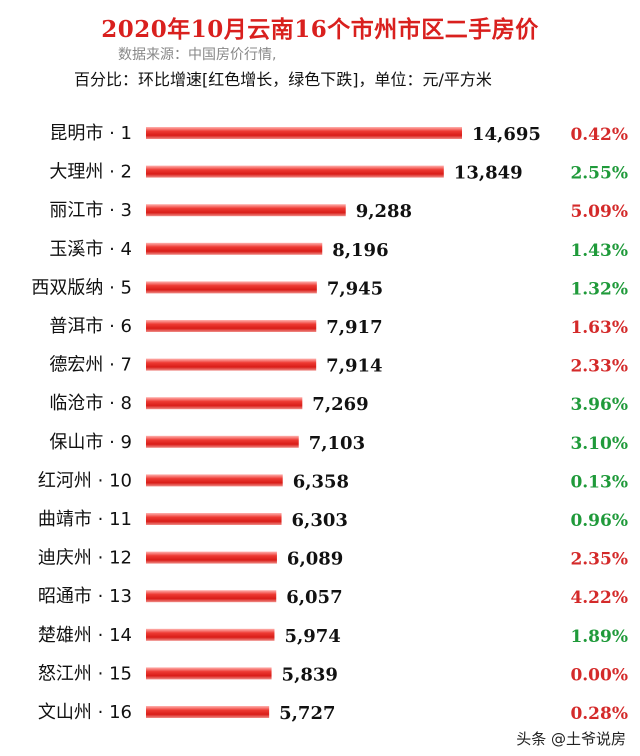  I want to click on data-source-note: 数据来源：中国房价行情,, so click(197, 55).